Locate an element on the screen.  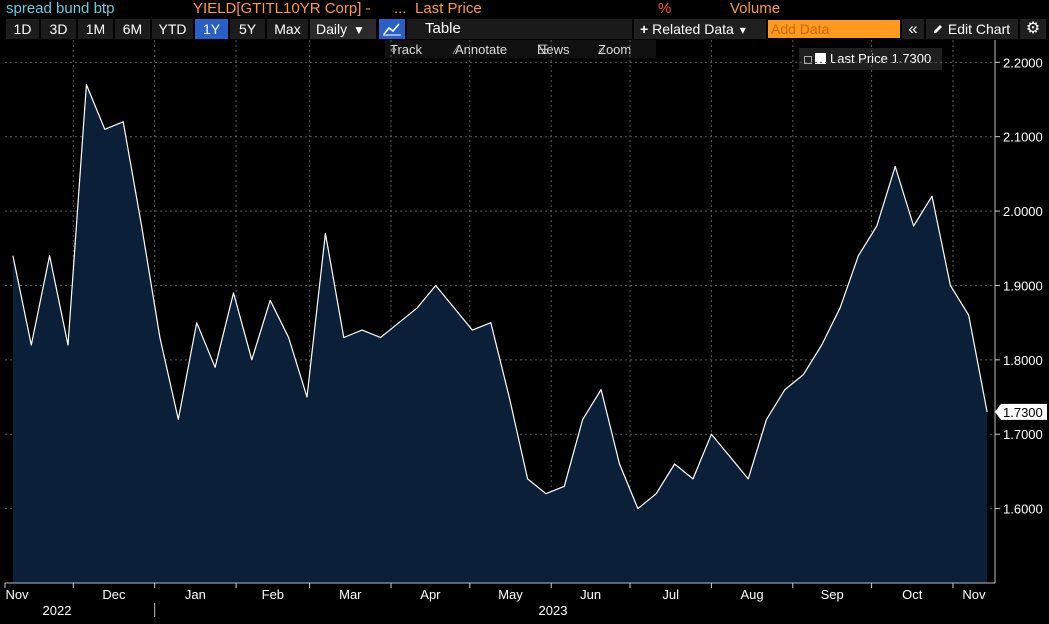
x-tick-label: Oct is located at coordinates (912, 594).